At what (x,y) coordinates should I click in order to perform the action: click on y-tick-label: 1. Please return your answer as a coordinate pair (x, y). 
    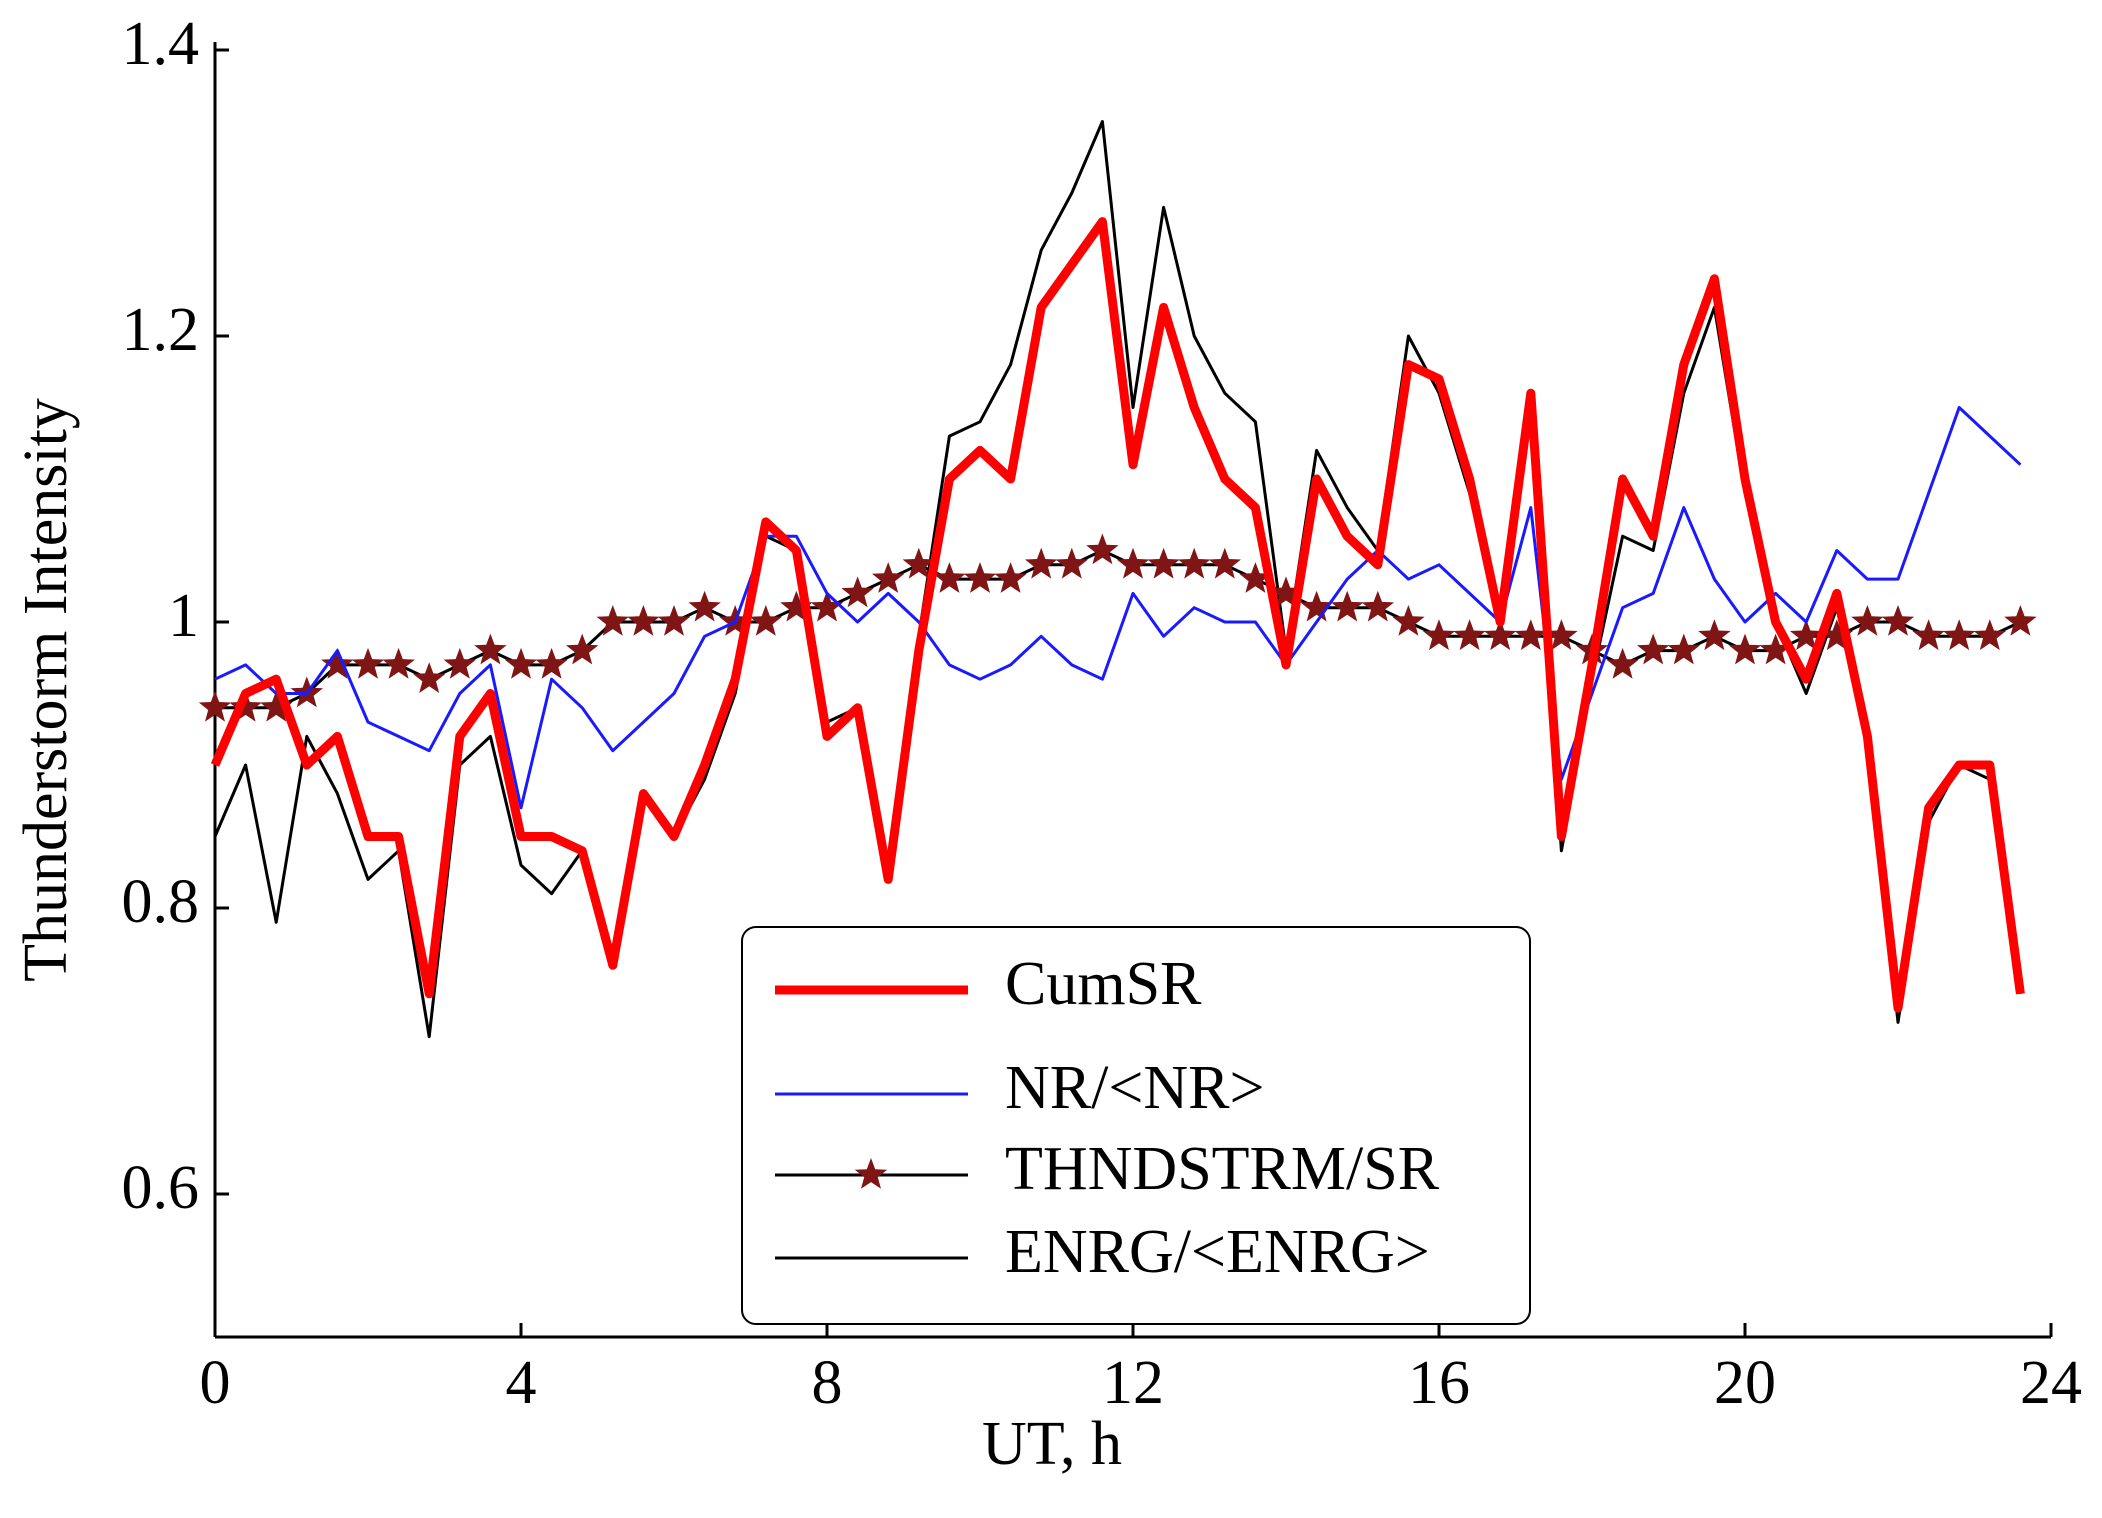
    Looking at the image, I should click on (183, 616).